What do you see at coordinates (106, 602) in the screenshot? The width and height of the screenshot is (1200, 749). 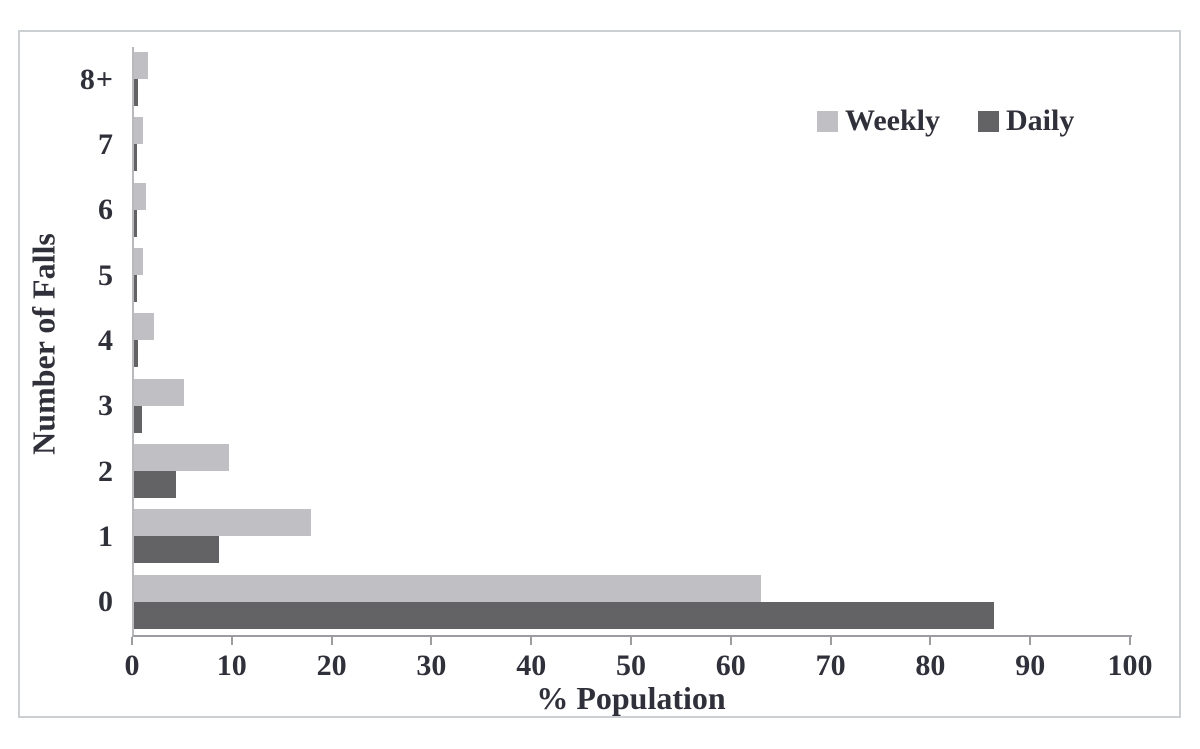 I see `category-label-0: 0` at bounding box center [106, 602].